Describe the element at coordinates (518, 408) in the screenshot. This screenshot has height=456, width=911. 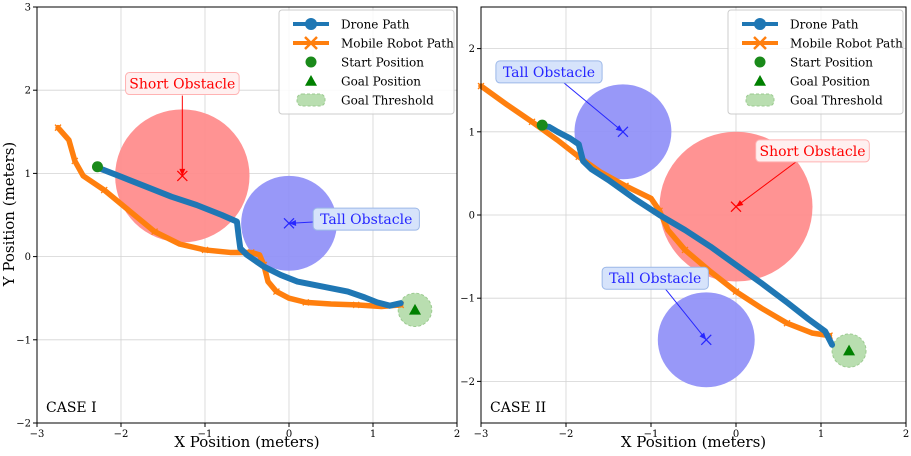
I see `case-label: CASE II` at that location.